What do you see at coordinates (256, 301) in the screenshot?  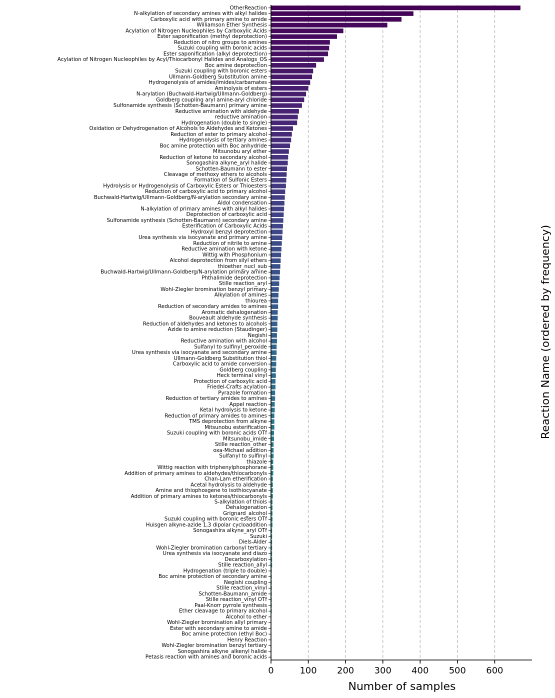 I see `y-tick-label: thiourea` at bounding box center [256, 301].